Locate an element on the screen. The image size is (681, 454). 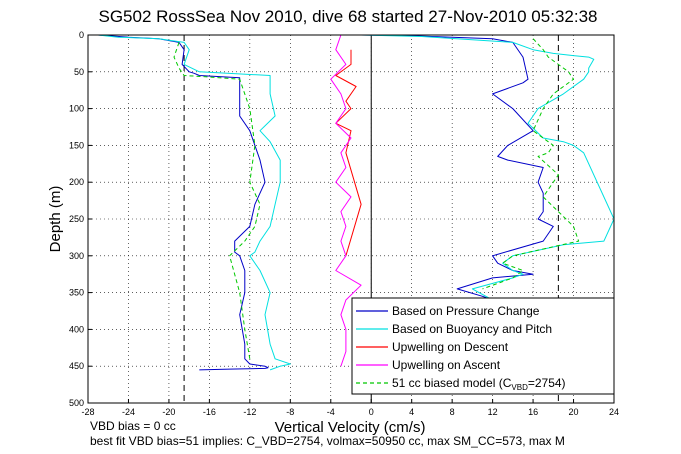
x-tick-label: 16 is located at coordinates (533, 412).